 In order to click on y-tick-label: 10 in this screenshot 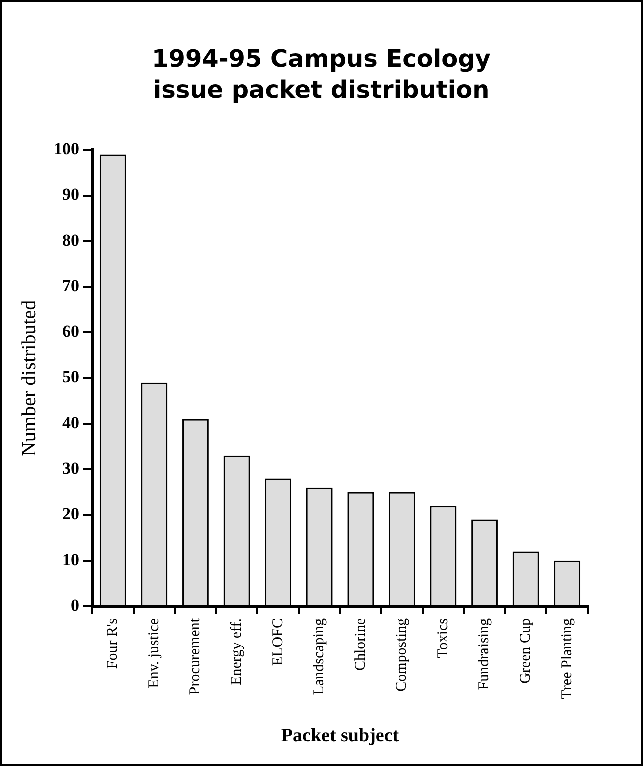, I will do `click(71, 560)`.